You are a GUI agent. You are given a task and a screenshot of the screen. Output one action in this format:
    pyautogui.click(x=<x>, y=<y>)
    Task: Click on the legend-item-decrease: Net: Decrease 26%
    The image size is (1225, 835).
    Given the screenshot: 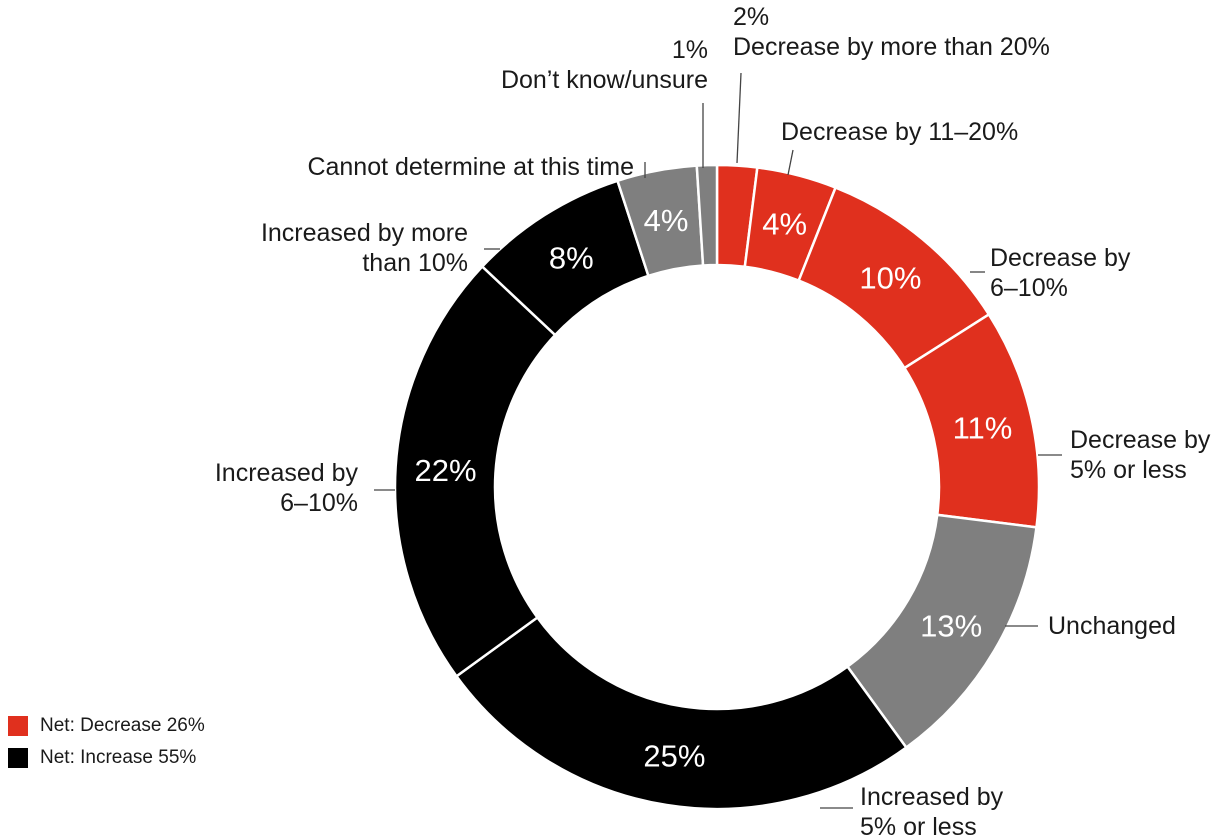 What is the action you would take?
    pyautogui.click(x=106, y=726)
    